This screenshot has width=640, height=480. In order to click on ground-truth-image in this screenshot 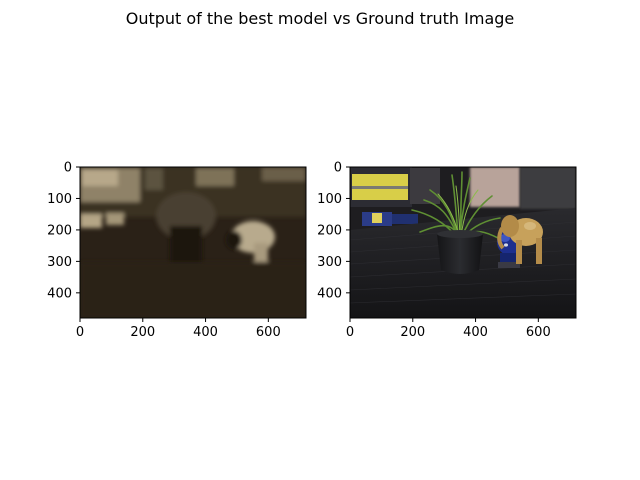, I will do `click(463, 242)`.